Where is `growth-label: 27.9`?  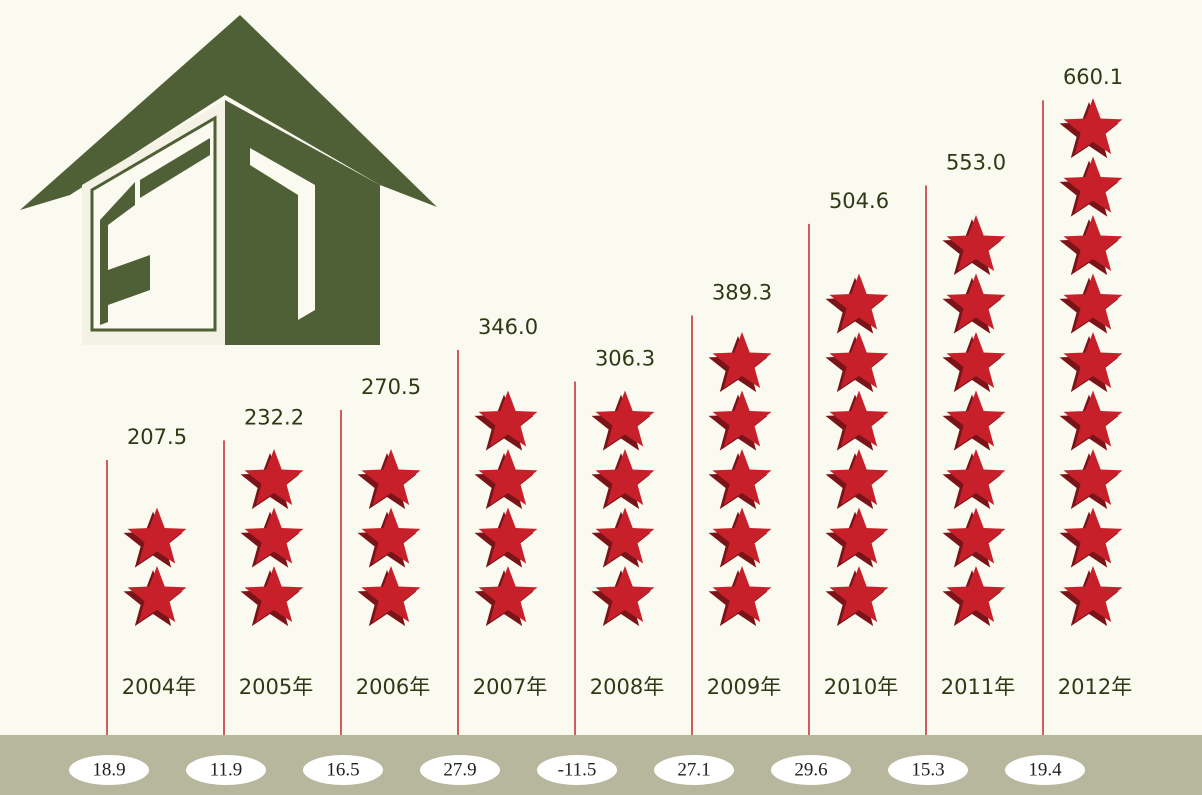
growth-label: 27.9 is located at coordinates (459, 769).